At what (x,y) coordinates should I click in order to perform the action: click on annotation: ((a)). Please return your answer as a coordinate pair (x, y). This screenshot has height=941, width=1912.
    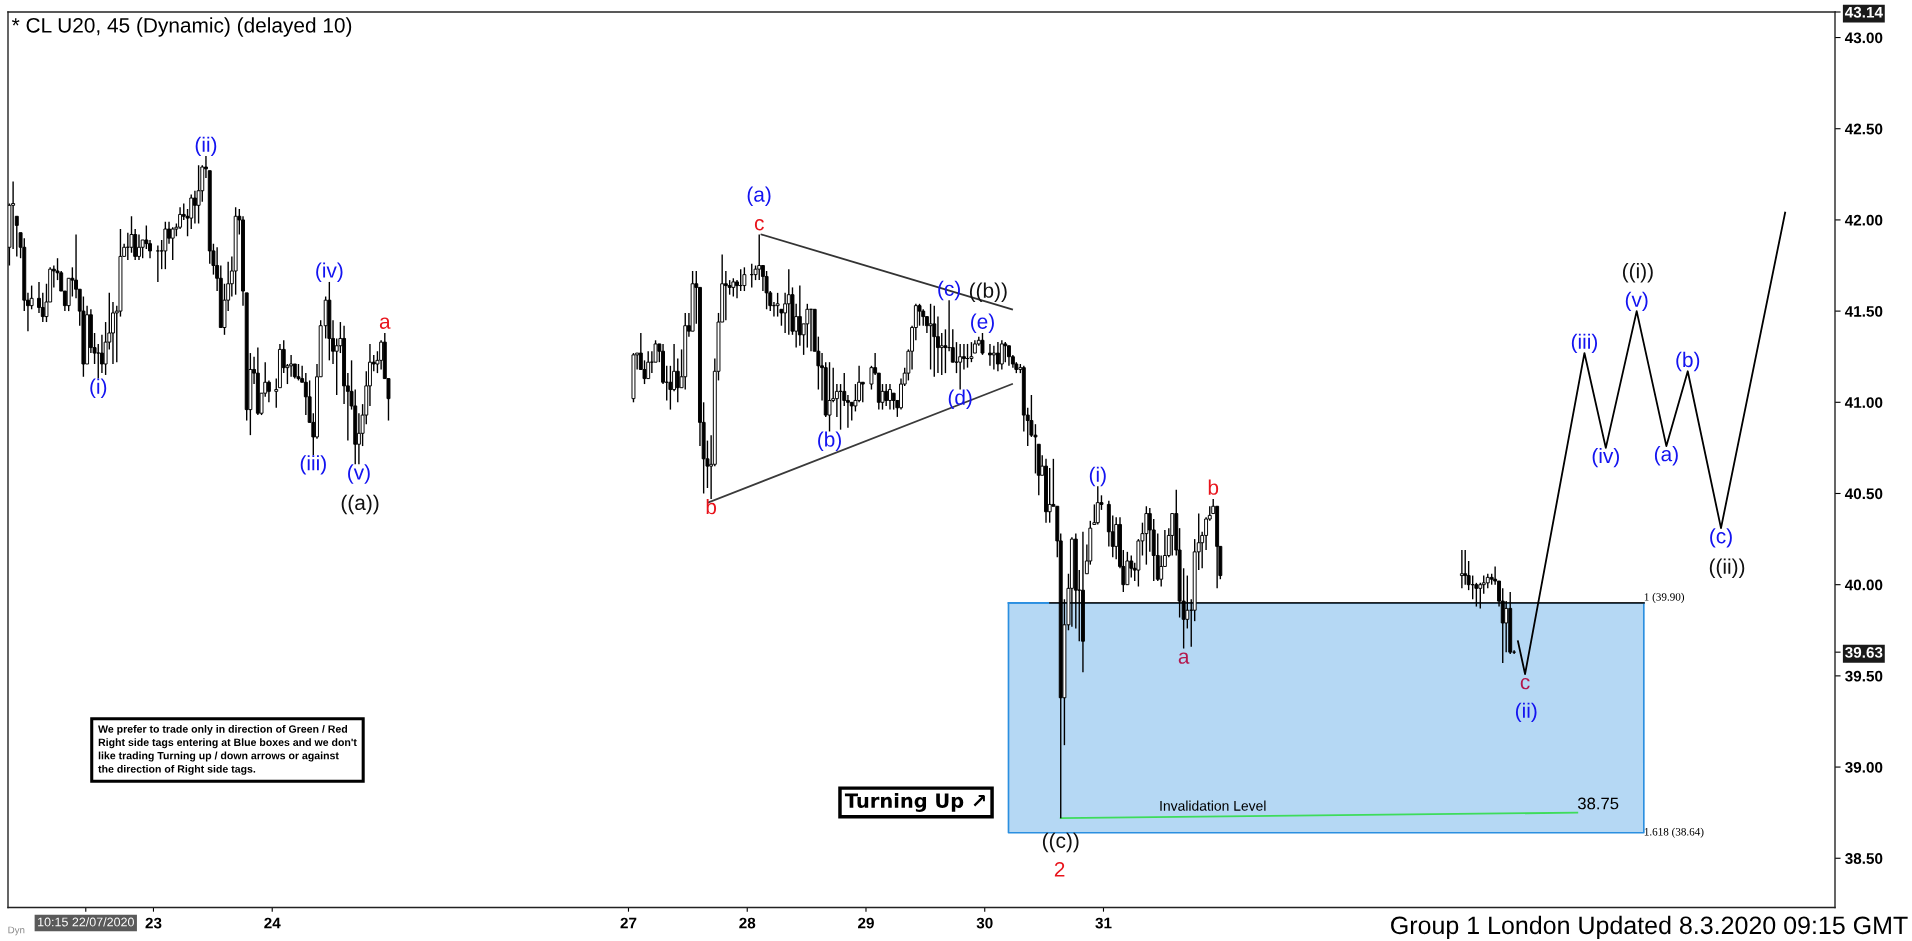
    Looking at the image, I should click on (360, 504).